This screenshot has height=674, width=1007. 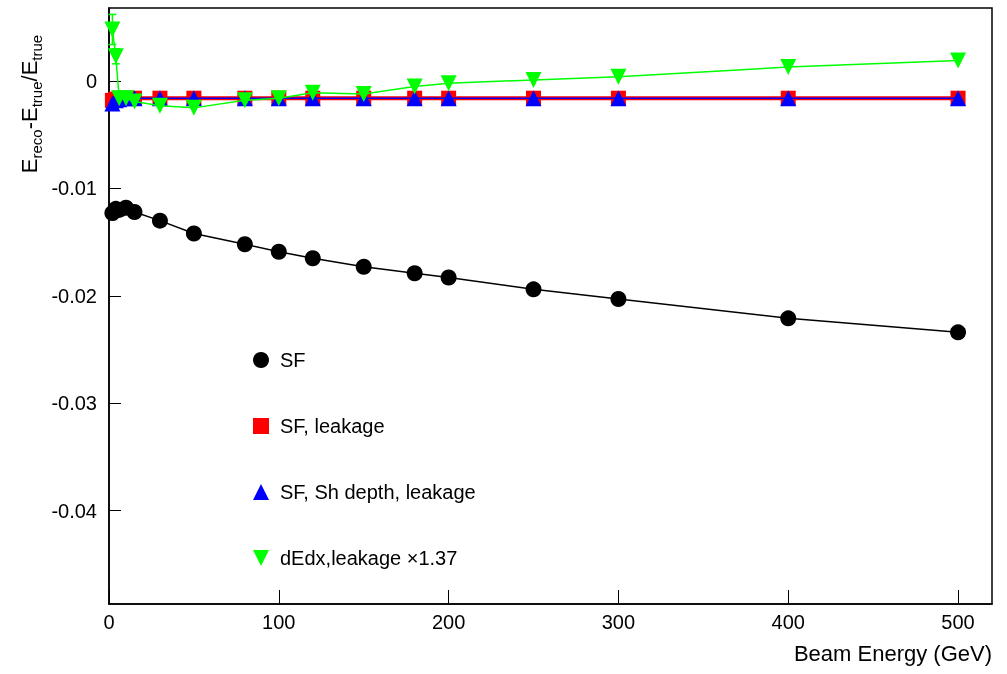 I want to click on x-tick-label: 300, so click(x=618, y=622).